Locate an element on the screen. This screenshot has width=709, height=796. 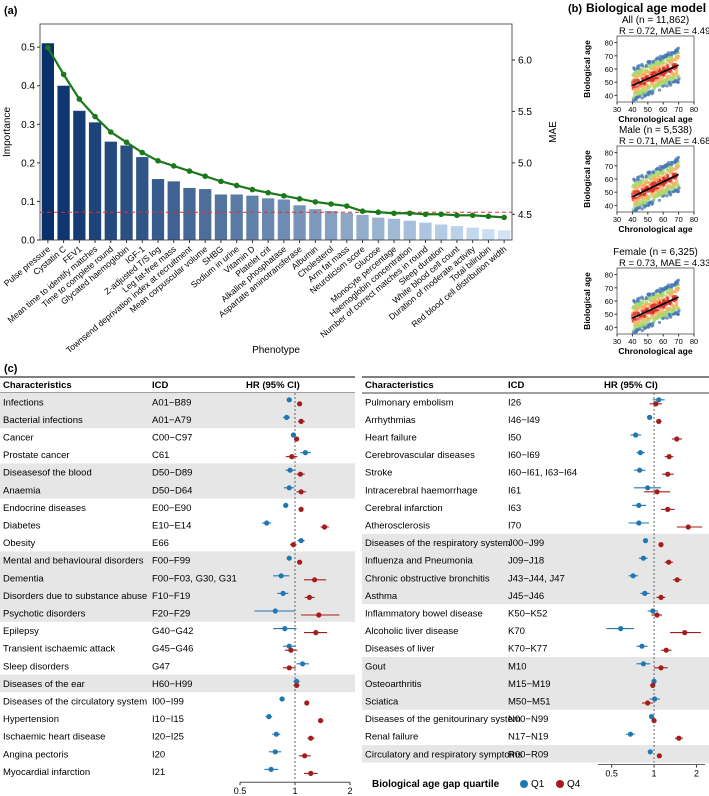
row-characteristic: Cerebral infarction is located at coordinates (404, 508).